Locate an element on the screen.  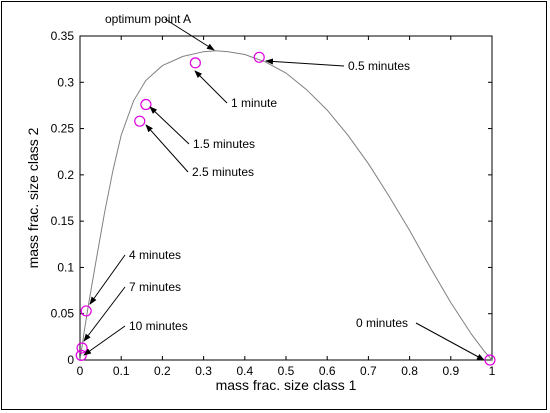
annotation-label: optimum point A is located at coordinates (148, 19).